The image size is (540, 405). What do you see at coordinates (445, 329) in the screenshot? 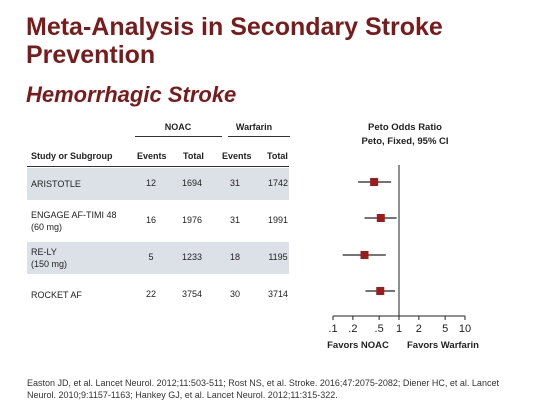
I see `x-tick-label: 5` at bounding box center [445, 329].